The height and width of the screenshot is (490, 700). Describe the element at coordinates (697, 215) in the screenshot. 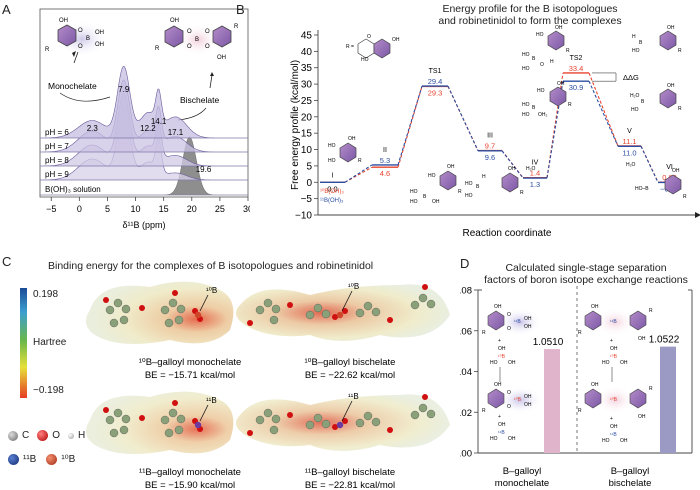

I see `x-axis-arrow-icon` at that location.